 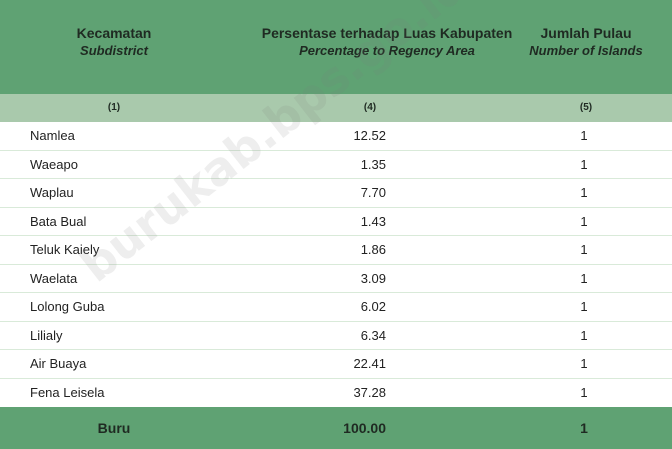 I want to click on header-subdistrict: Kecamatan Subdistrict, so click(x=114, y=42).